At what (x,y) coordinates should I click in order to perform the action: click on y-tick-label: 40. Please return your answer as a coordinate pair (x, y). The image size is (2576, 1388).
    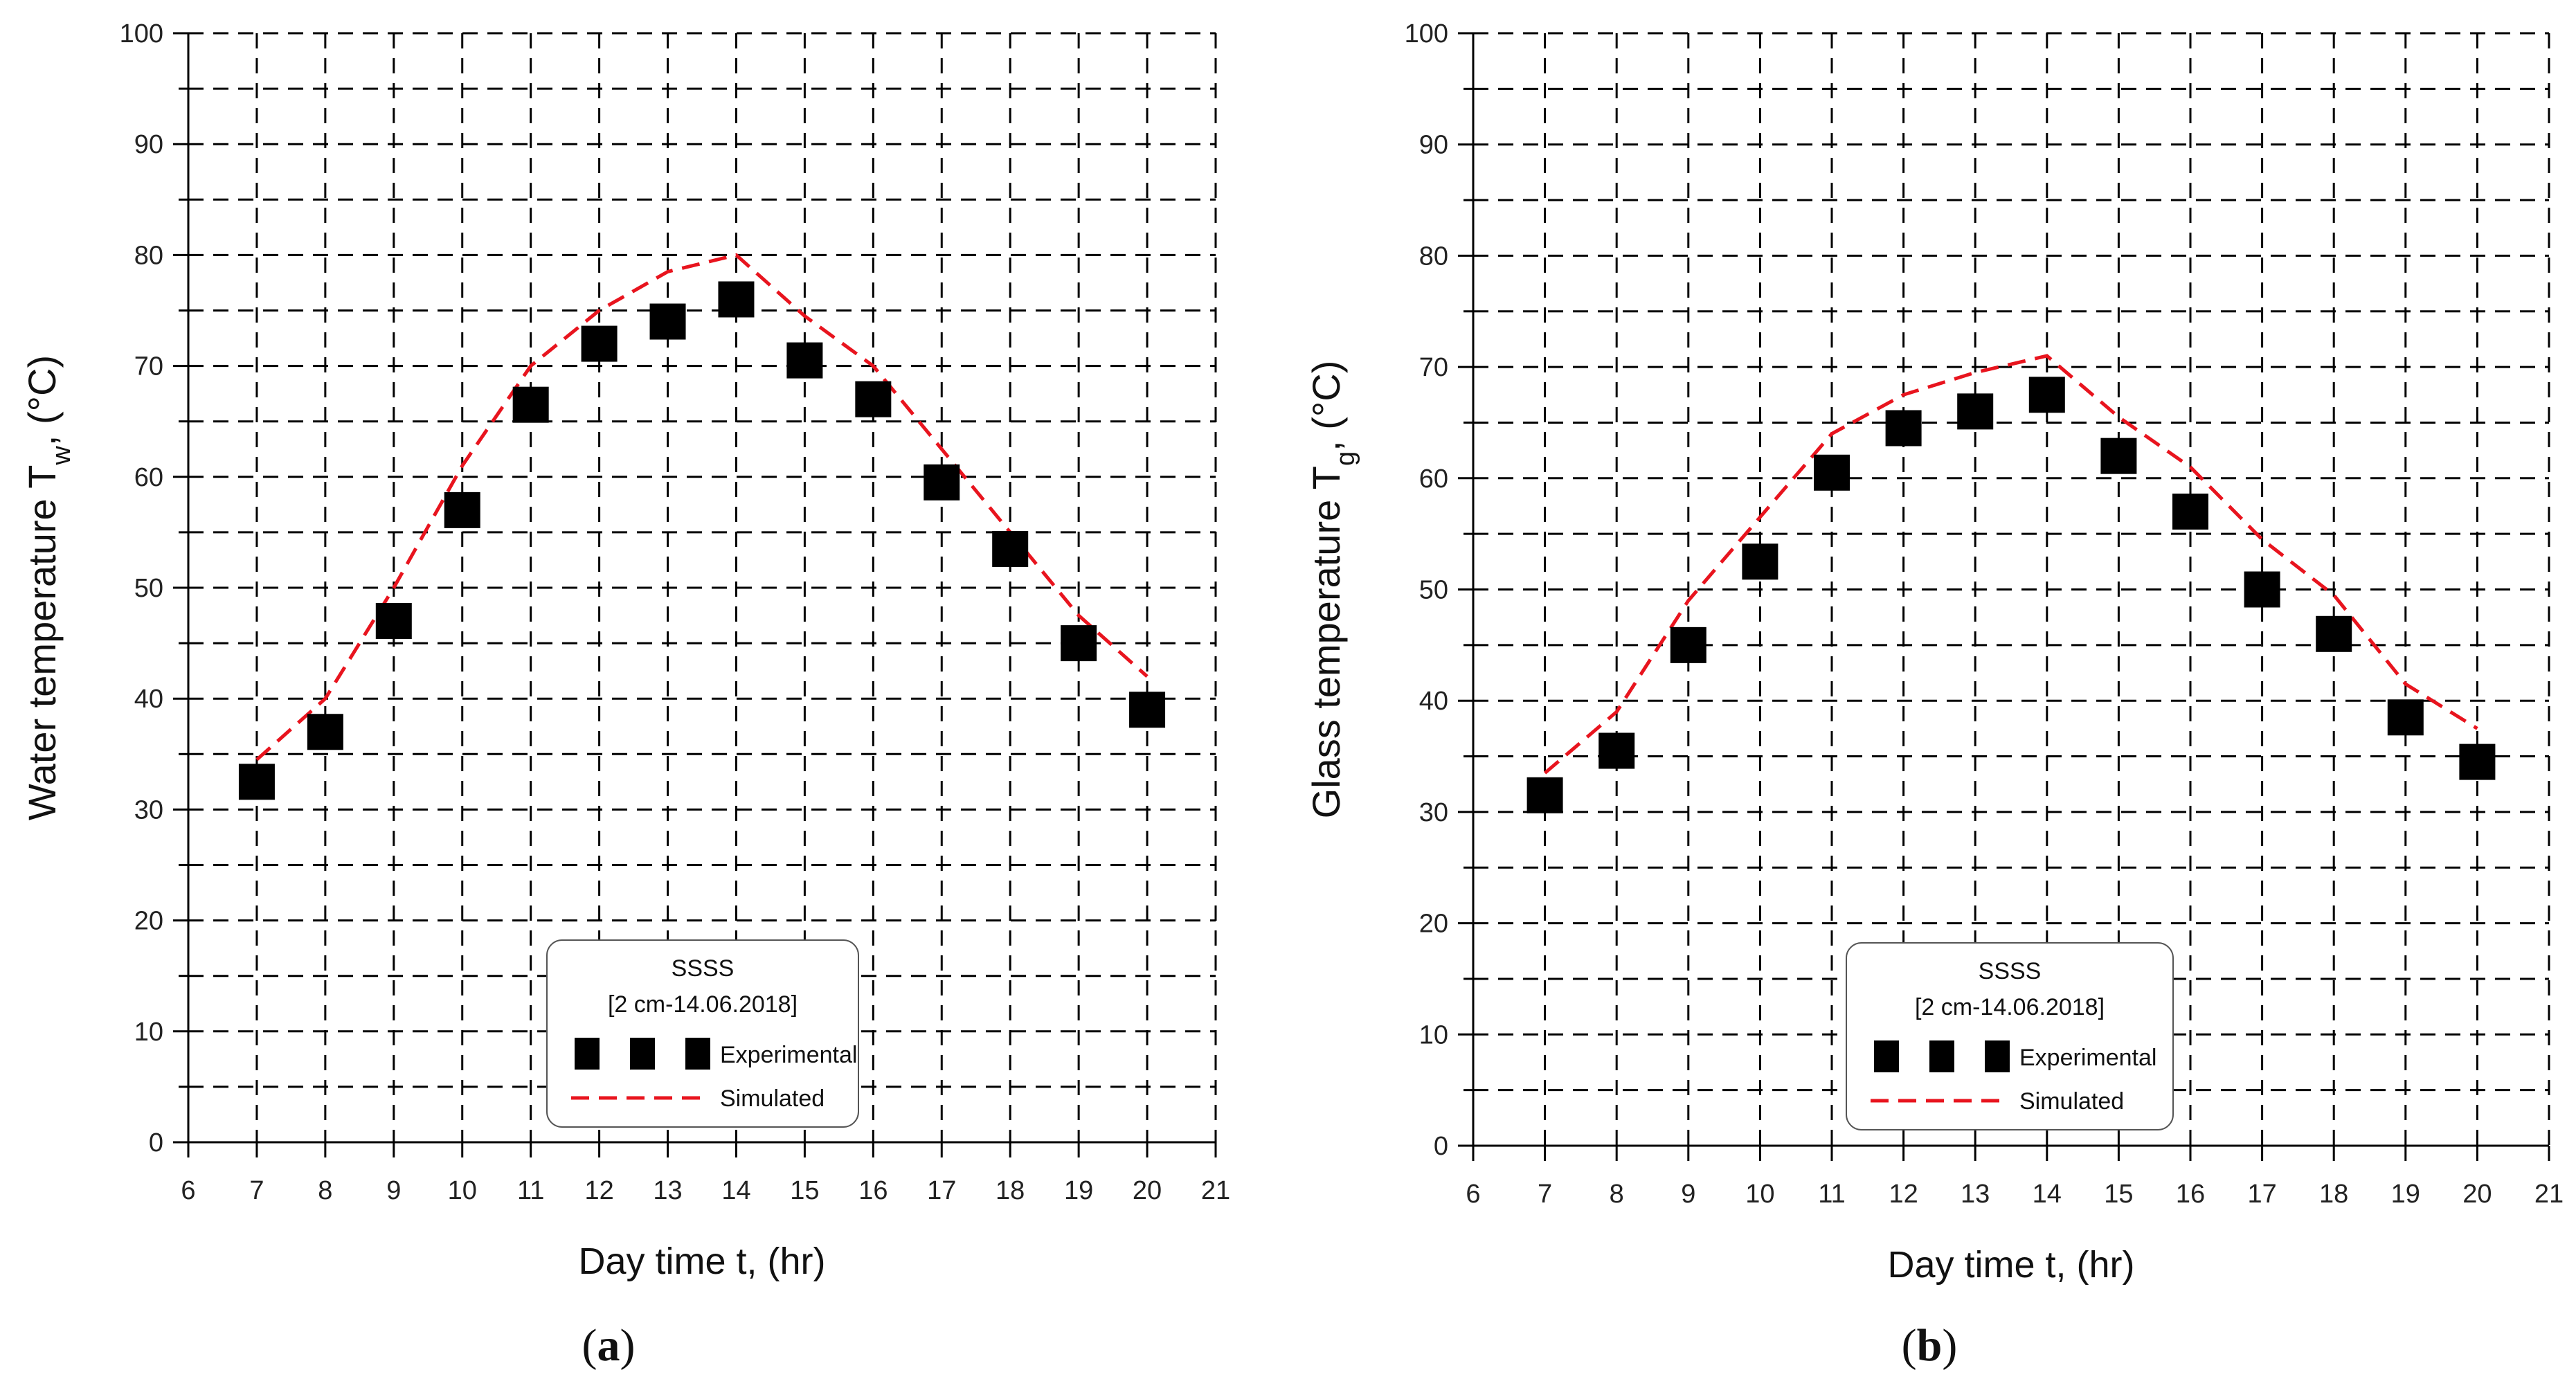
    Looking at the image, I should click on (148, 699).